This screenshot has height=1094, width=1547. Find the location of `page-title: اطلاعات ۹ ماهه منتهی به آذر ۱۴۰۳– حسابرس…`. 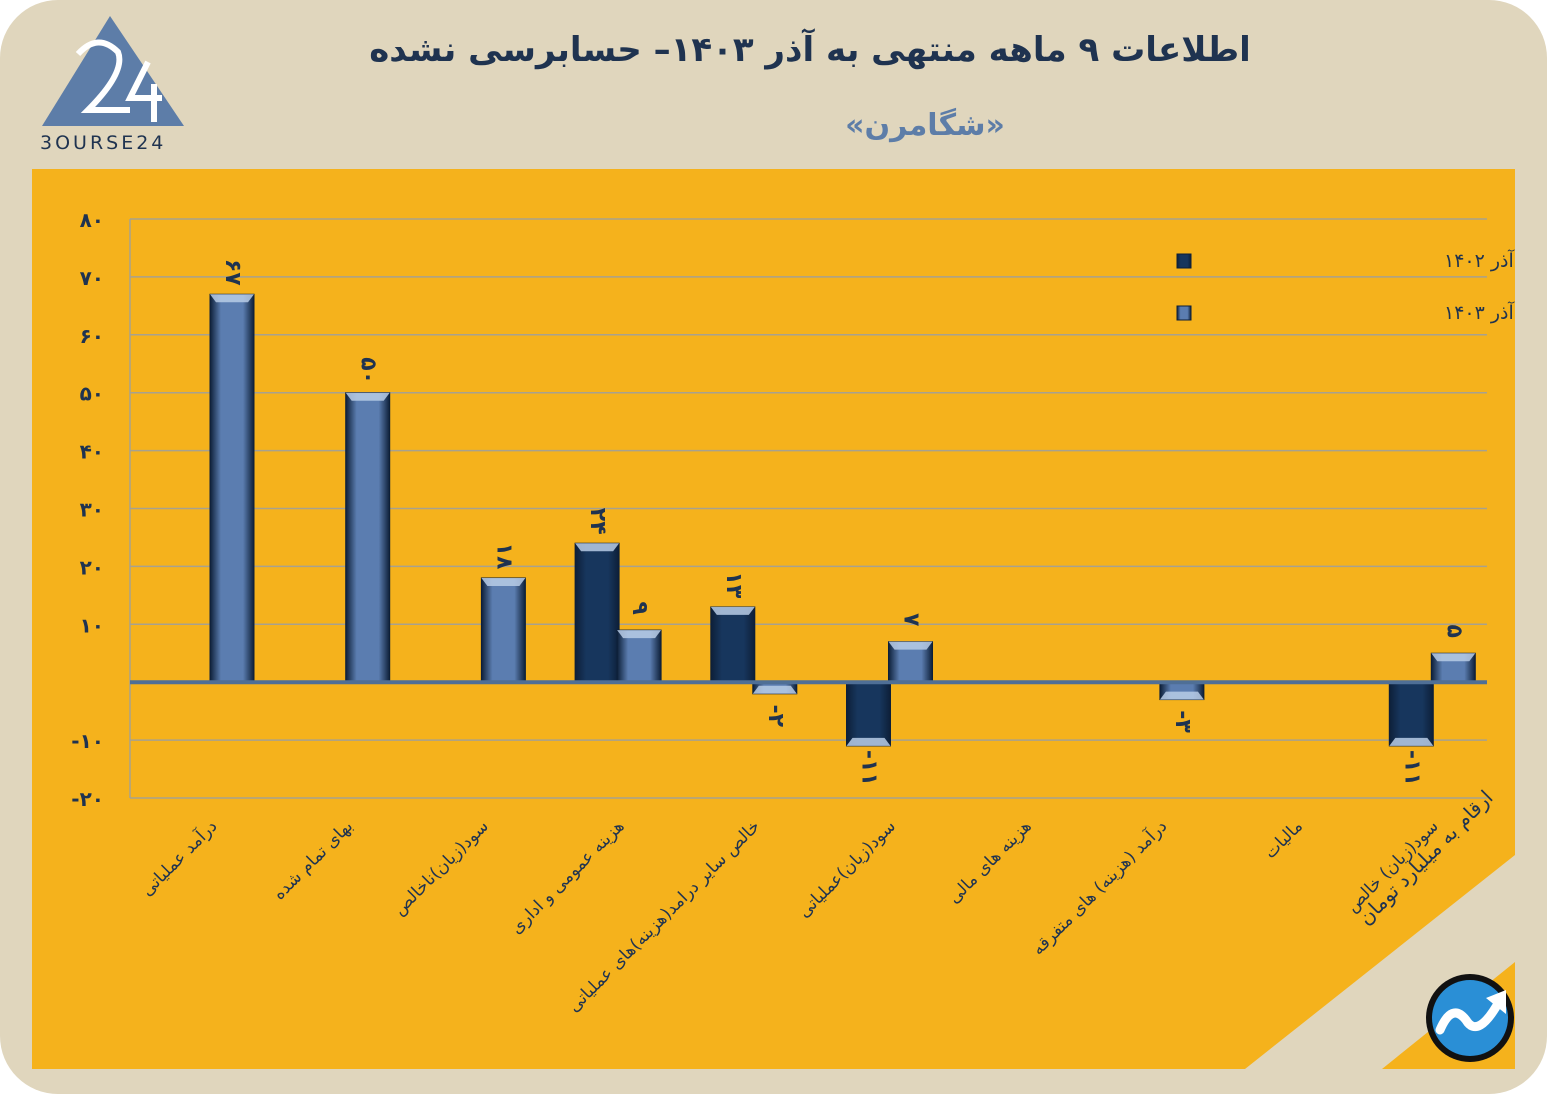

page-title: اطلاعات ۹ ماهه منتهی به آذر ۱۴۰۳– حسابرس… is located at coordinates (810, 50).